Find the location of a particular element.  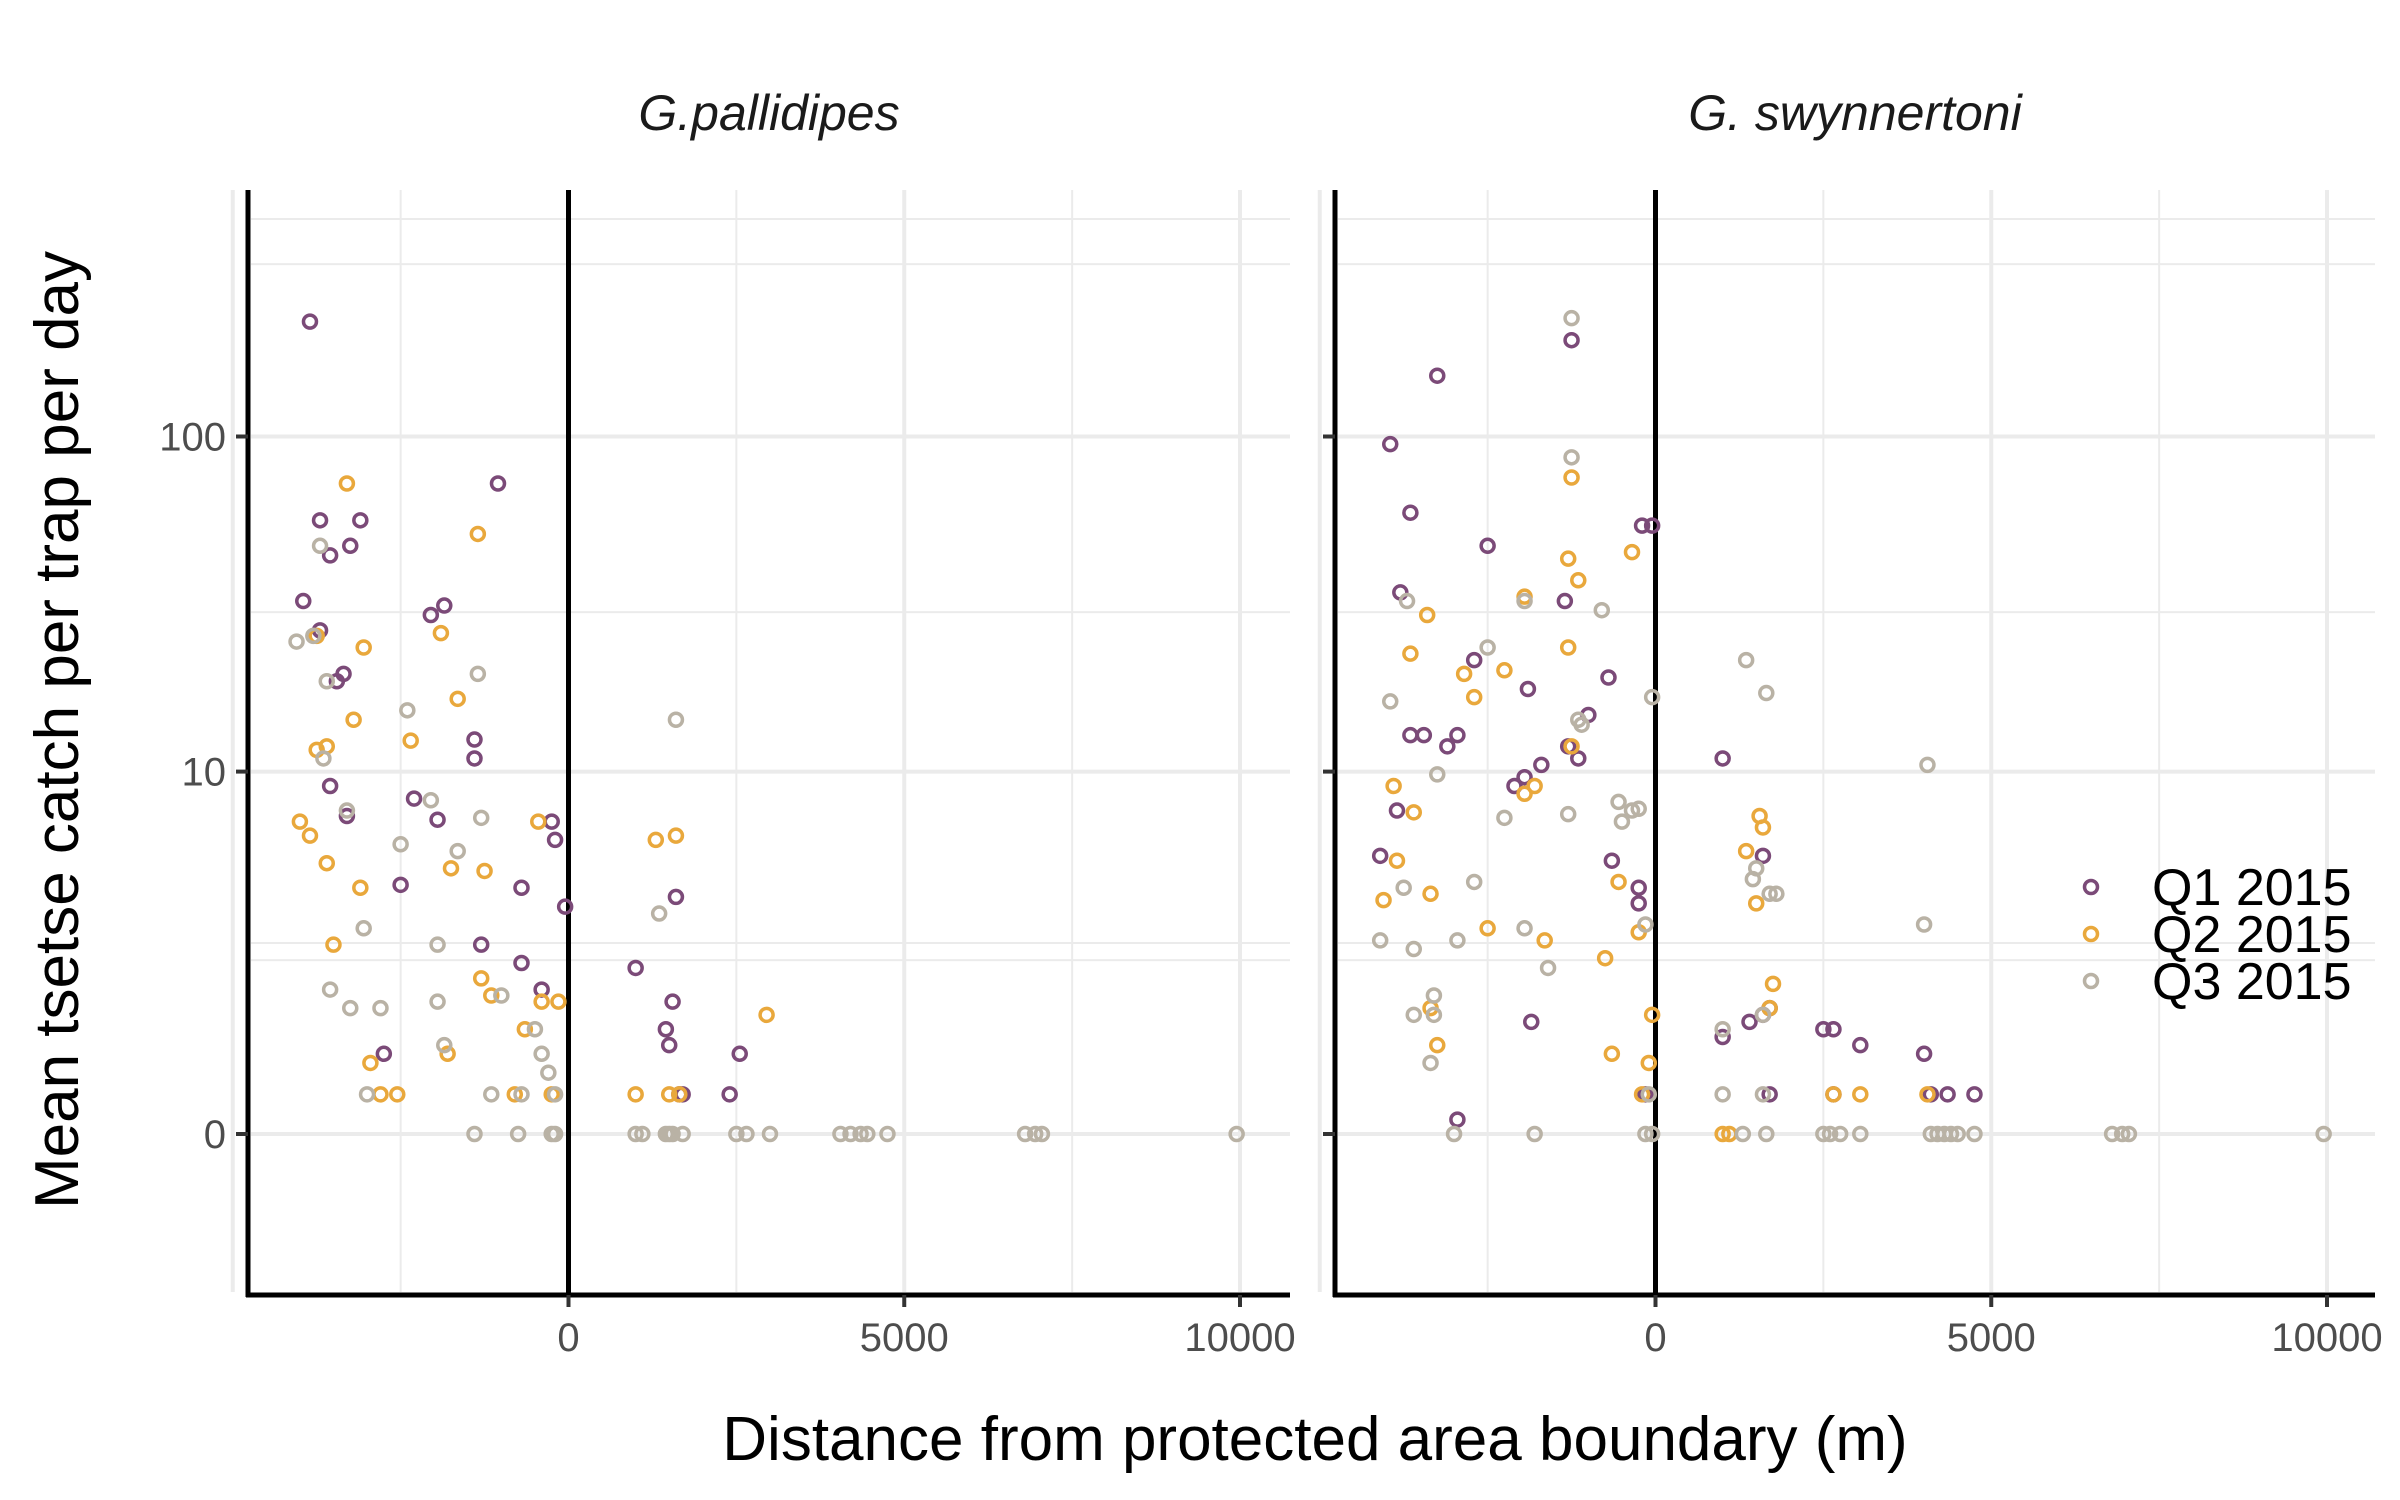

legend-label: Q1 2015 is located at coordinates (2252, 888).